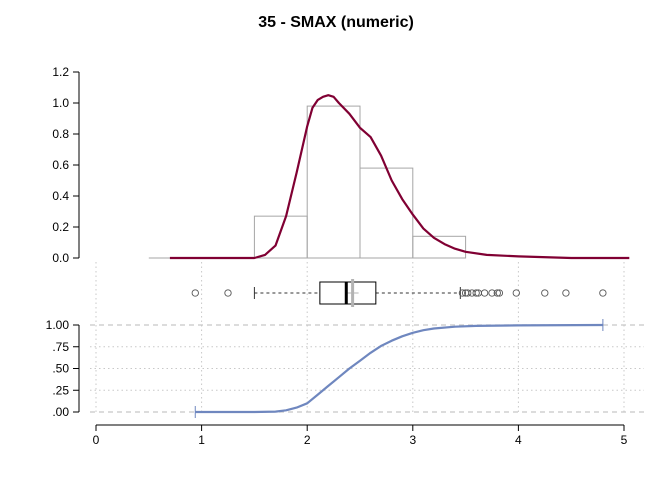 The height and width of the screenshot is (480, 672). What do you see at coordinates (60, 258) in the screenshot?
I see `hist-y-tick-label: 0.0` at bounding box center [60, 258].